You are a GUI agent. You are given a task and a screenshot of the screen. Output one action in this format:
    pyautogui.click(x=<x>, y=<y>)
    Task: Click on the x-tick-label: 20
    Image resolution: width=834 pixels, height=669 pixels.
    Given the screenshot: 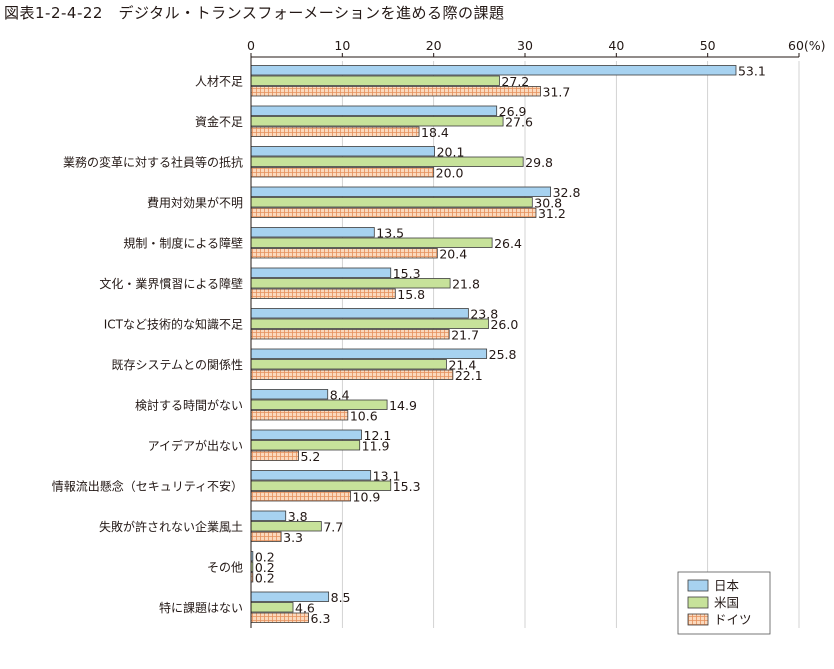 What is the action you would take?
    pyautogui.click(x=434, y=45)
    